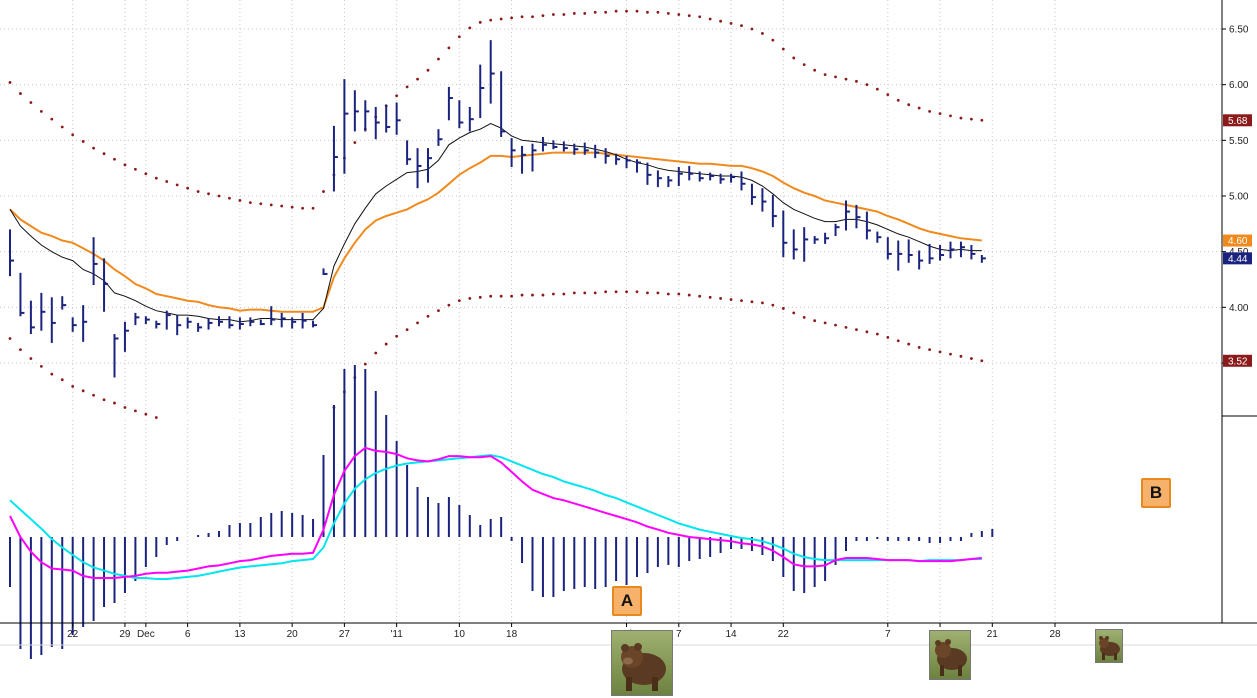 Image resolution: width=1257 pixels, height=698 pixels. Describe the element at coordinates (1239, 141) in the screenshot. I see `y-tick-label: 5.50` at that location.